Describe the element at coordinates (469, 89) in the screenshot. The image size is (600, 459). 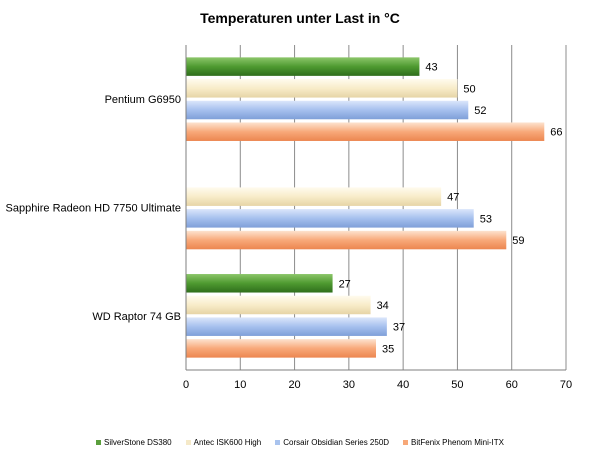
I see `data-label: 50` at that location.